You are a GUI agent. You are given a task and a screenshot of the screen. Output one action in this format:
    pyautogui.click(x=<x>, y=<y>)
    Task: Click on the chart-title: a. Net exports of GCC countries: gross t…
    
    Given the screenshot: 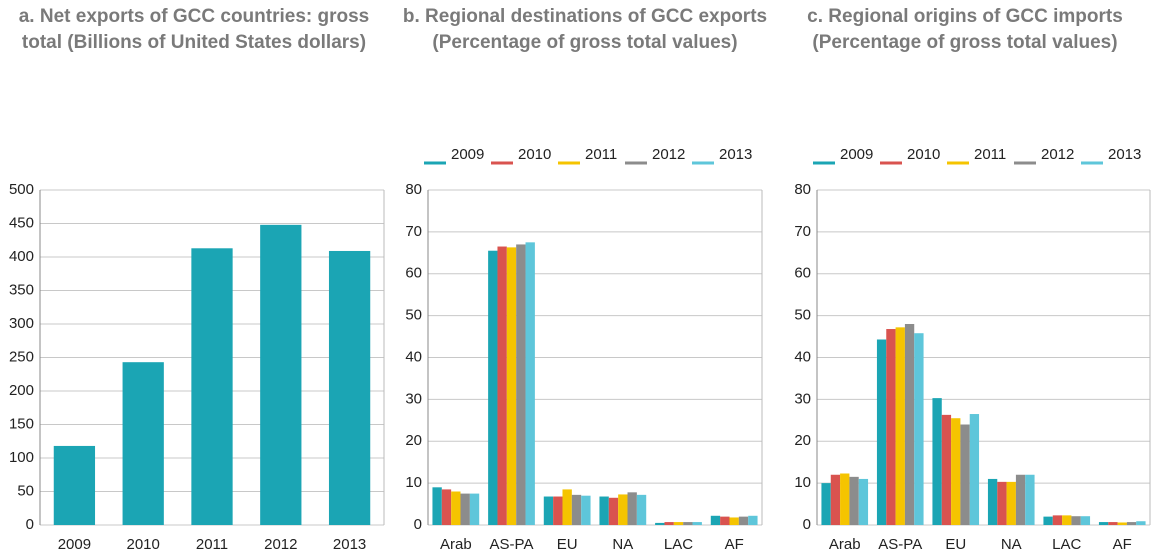 What is the action you would take?
    pyautogui.click(x=194, y=29)
    